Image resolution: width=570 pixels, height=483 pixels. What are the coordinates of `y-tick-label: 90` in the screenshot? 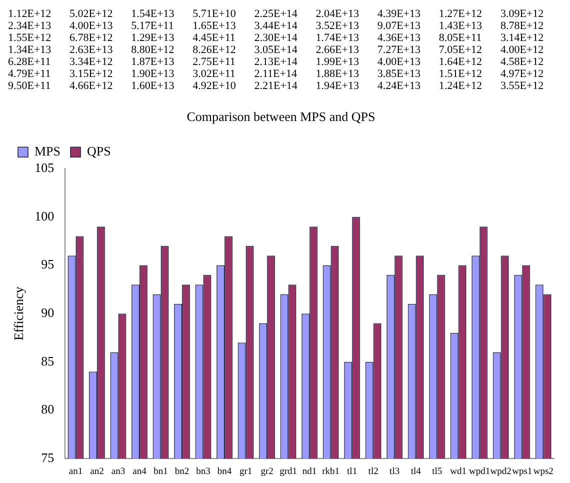 It's located at (47, 312).